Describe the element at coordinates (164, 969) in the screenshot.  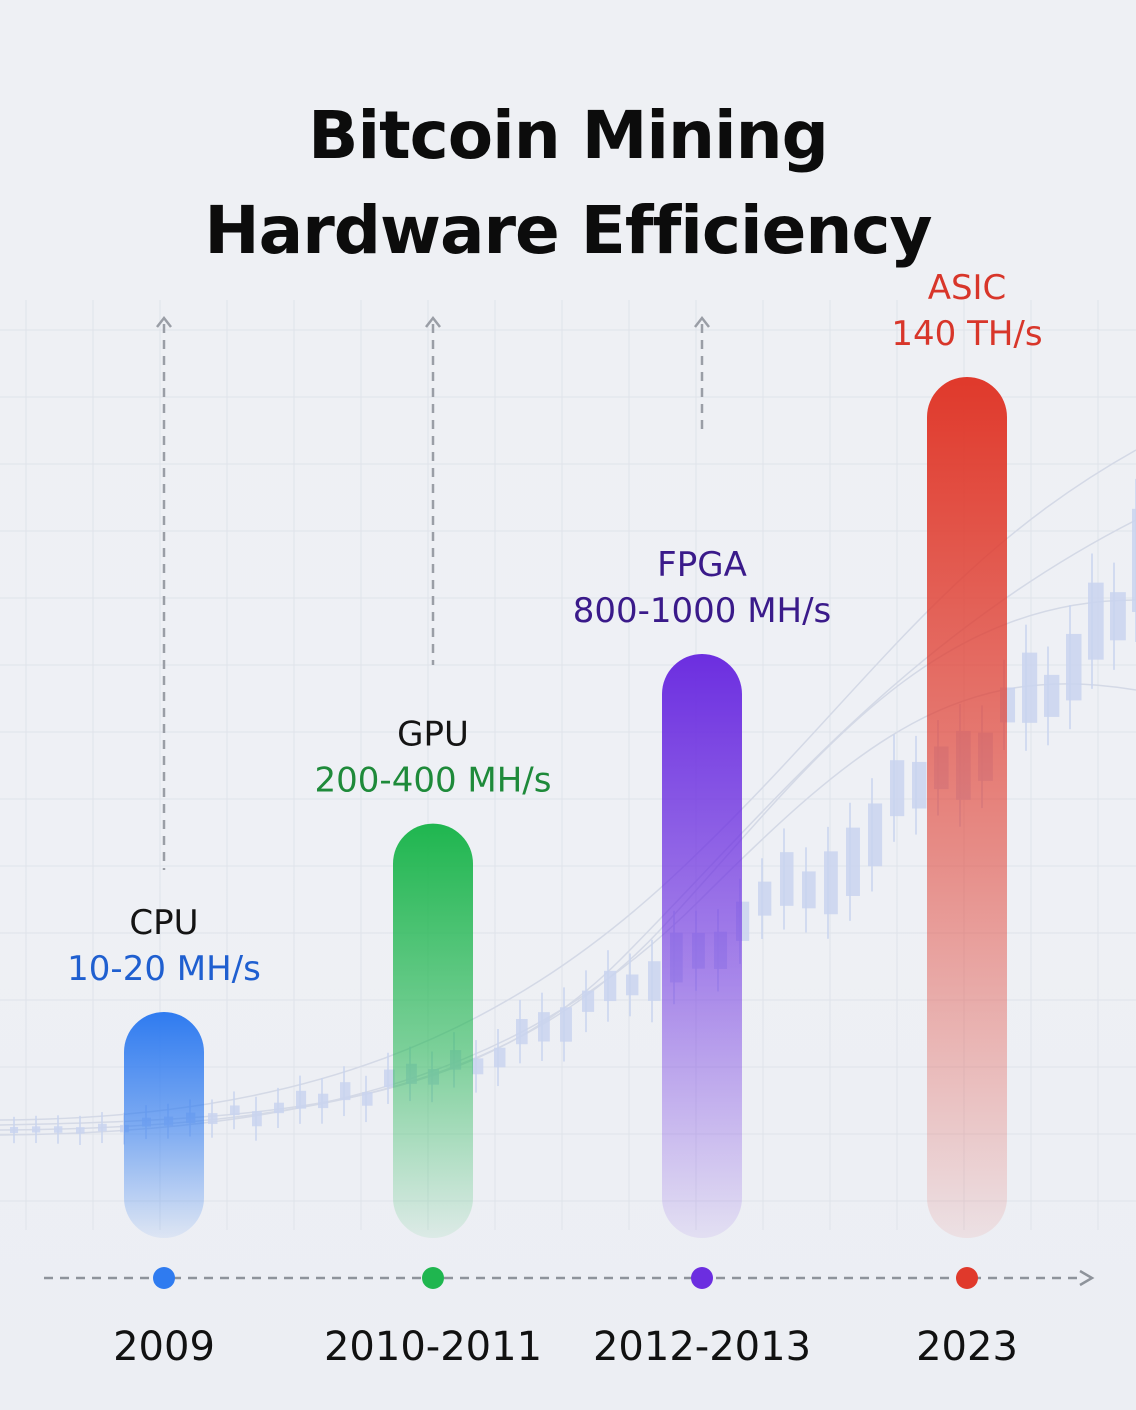
I see `bar-rate-label: 10-20 MH/s` at that location.